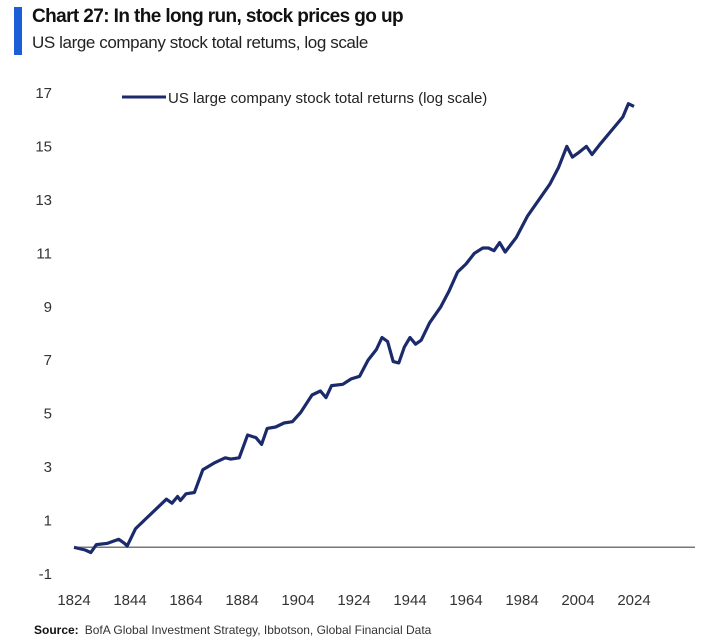 The image size is (709, 643). Describe the element at coordinates (43, 200) in the screenshot. I see `y-tick-label: 13` at that location.